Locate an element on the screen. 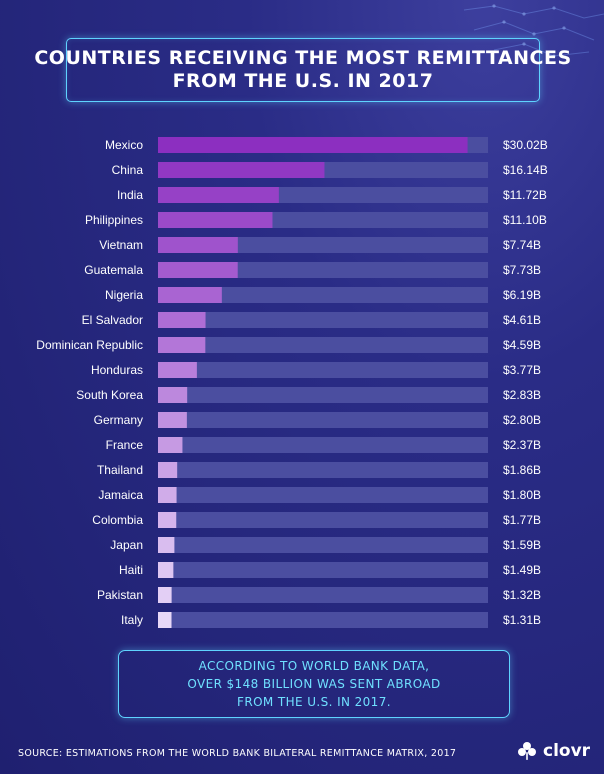 The height and width of the screenshot is (774, 604). category-label: Mexico is located at coordinates (124, 145).